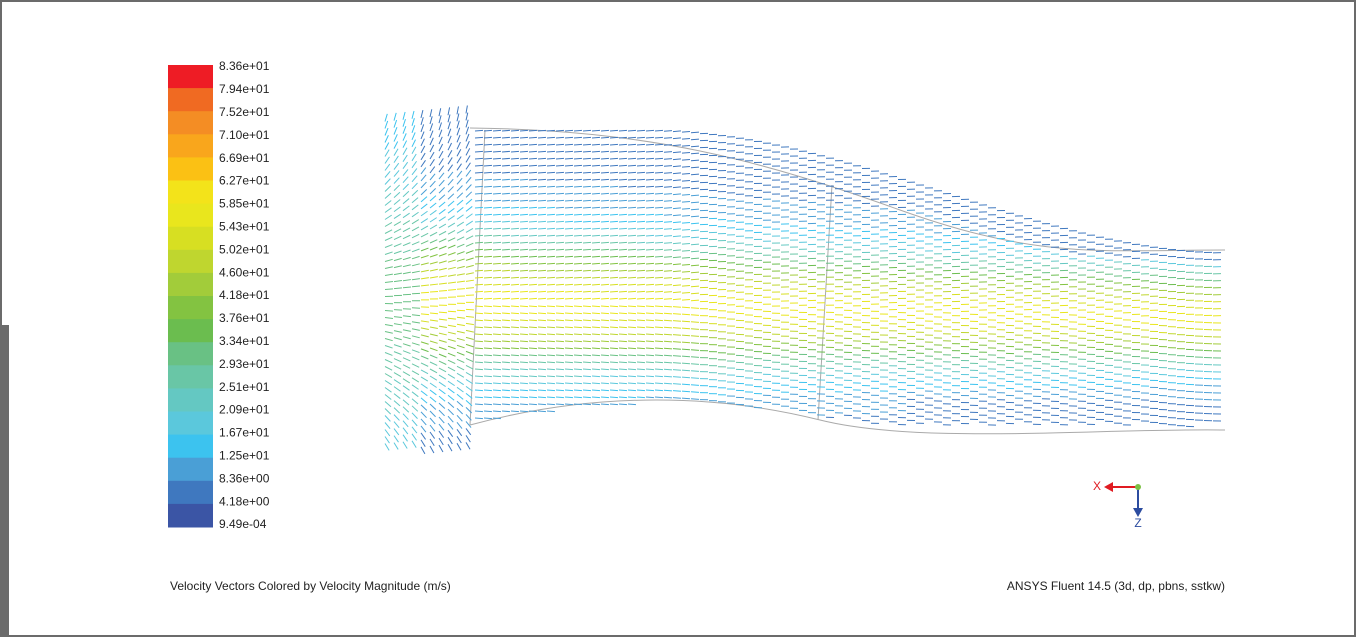  I want to click on legend-label: 8.36e+00, so click(244, 478).